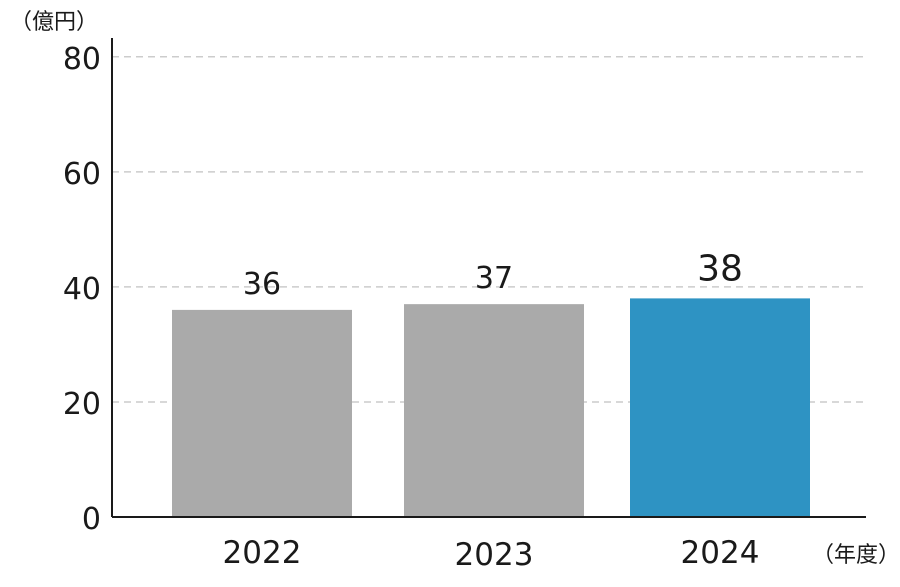 Image resolution: width=900 pixels, height=587 pixels. What do you see at coordinates (720, 407) in the screenshot?
I see `bar-2024` at bounding box center [720, 407].